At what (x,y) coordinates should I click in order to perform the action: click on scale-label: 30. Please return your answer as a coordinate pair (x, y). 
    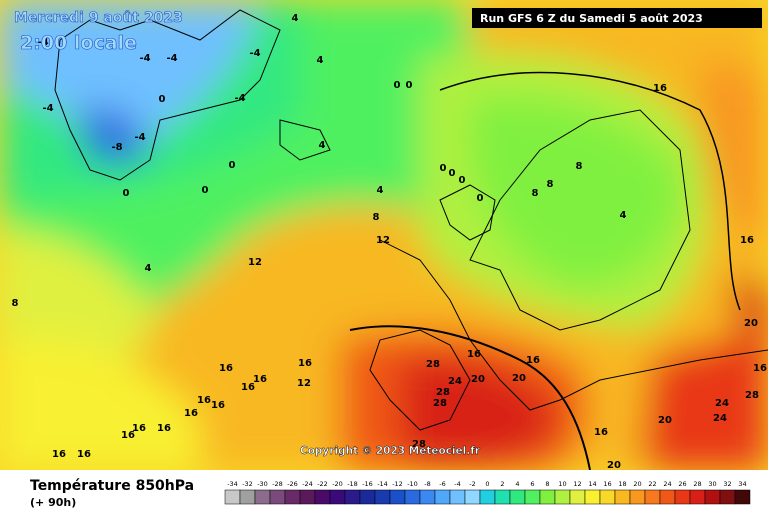
    Looking at the image, I should click on (712, 484).